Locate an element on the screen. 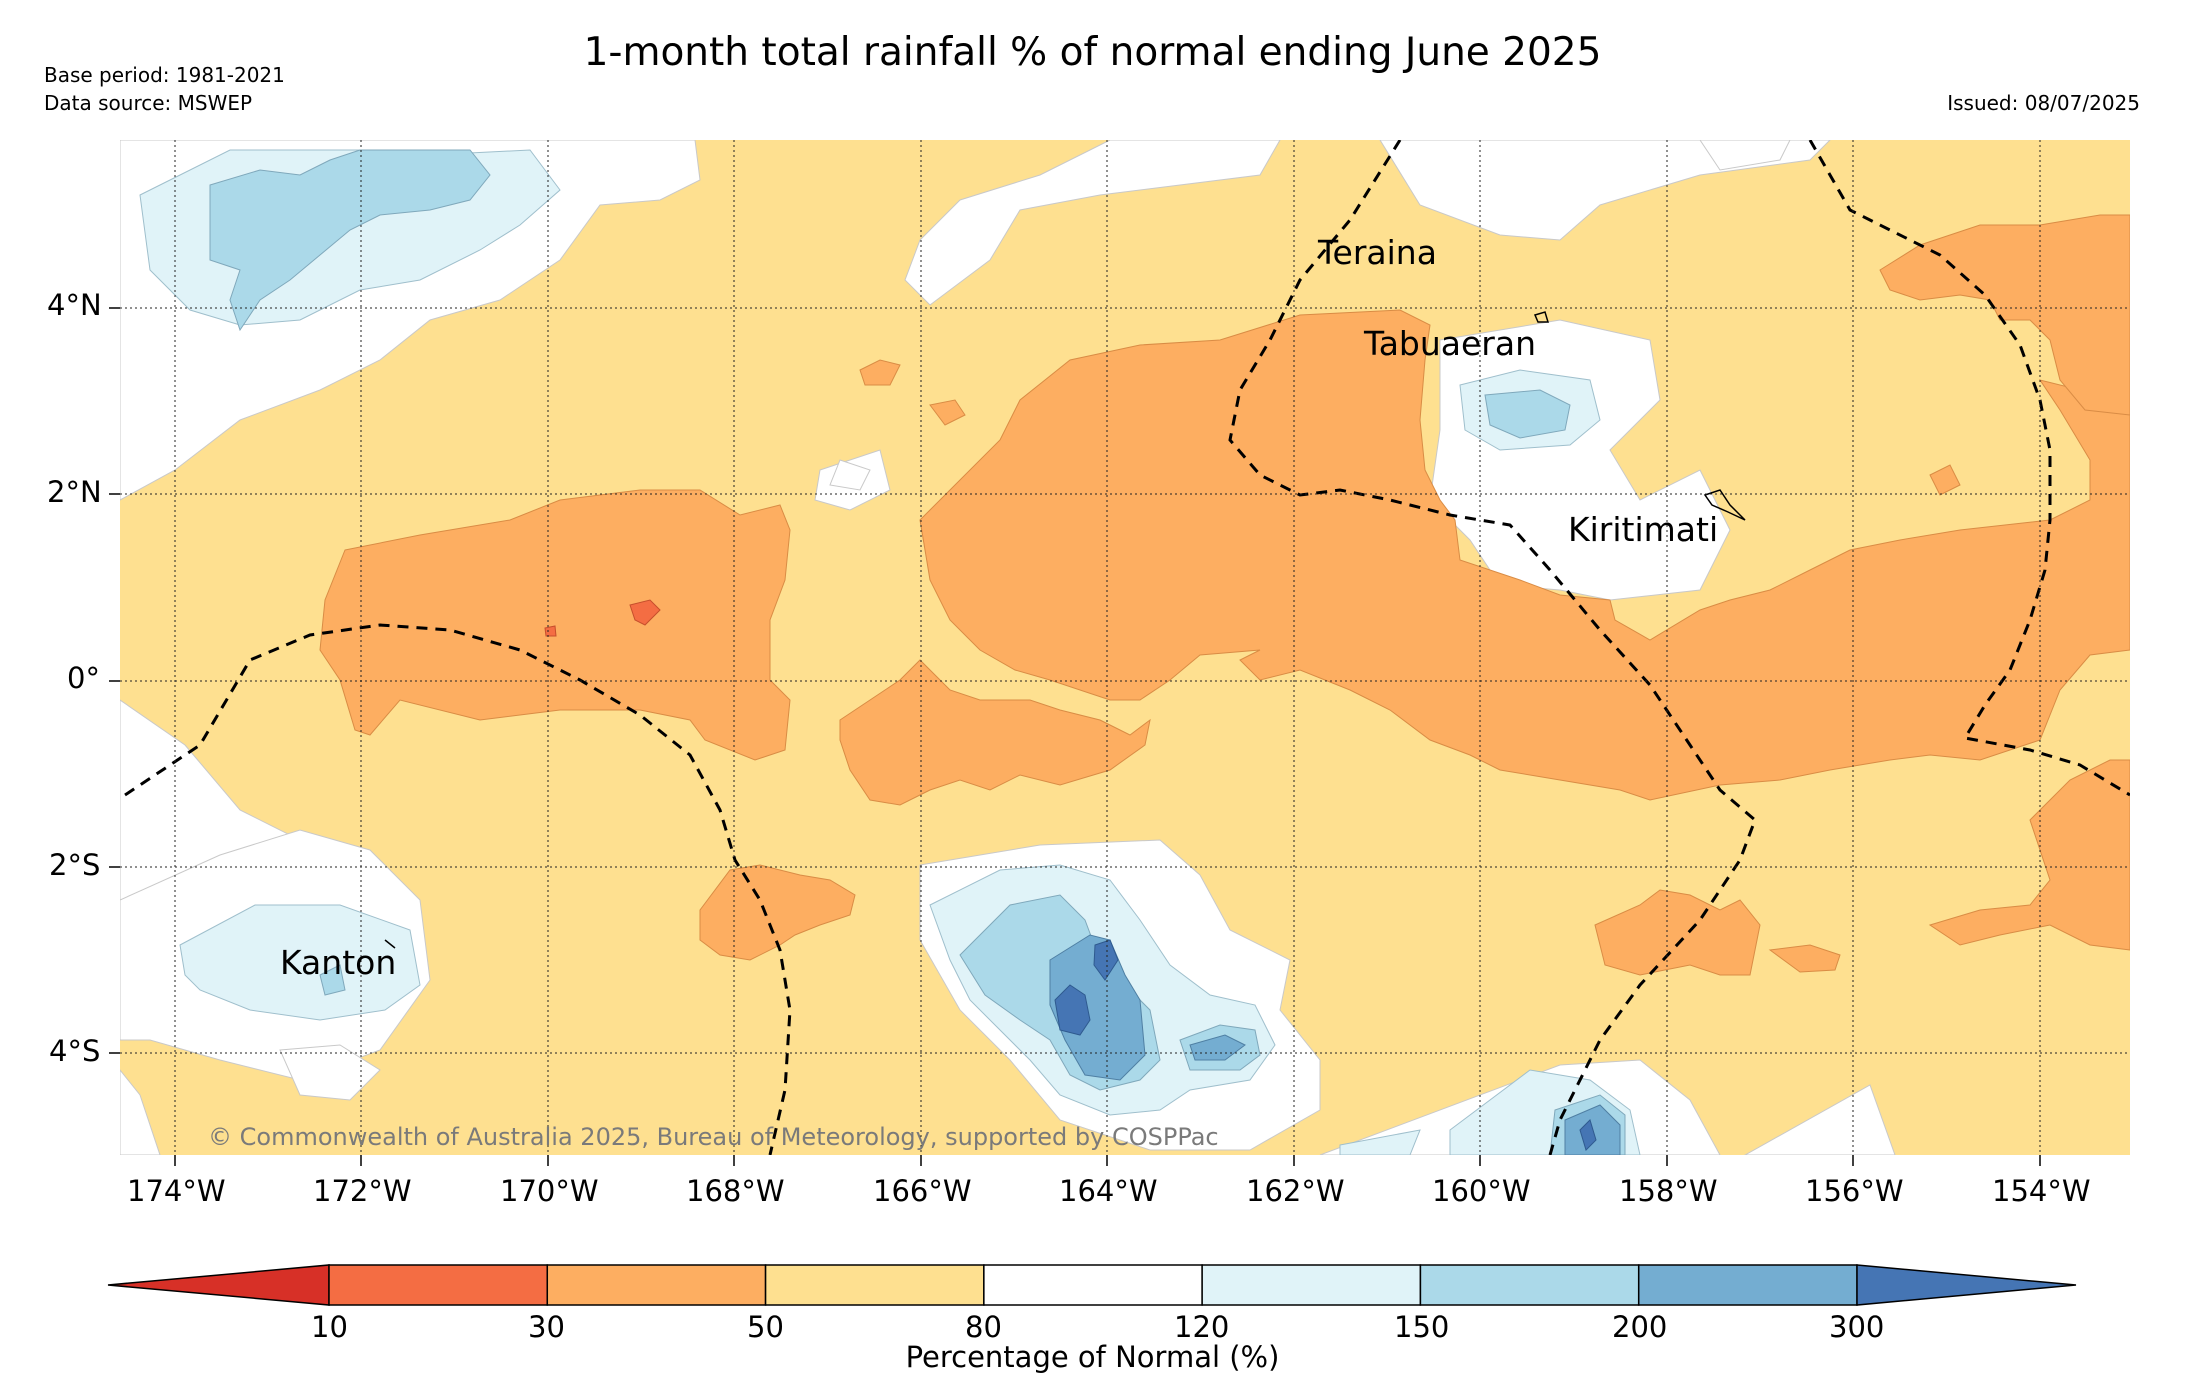 The width and height of the screenshot is (2185, 1380). lat-label-4n: 4°N is located at coordinates (74, 305).